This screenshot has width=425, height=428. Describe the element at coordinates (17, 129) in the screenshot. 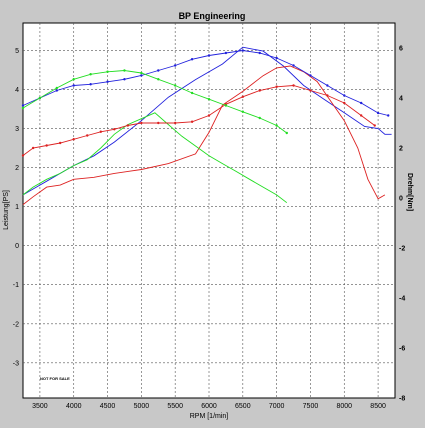

I see `y-tick-label-left: 3` at that location.